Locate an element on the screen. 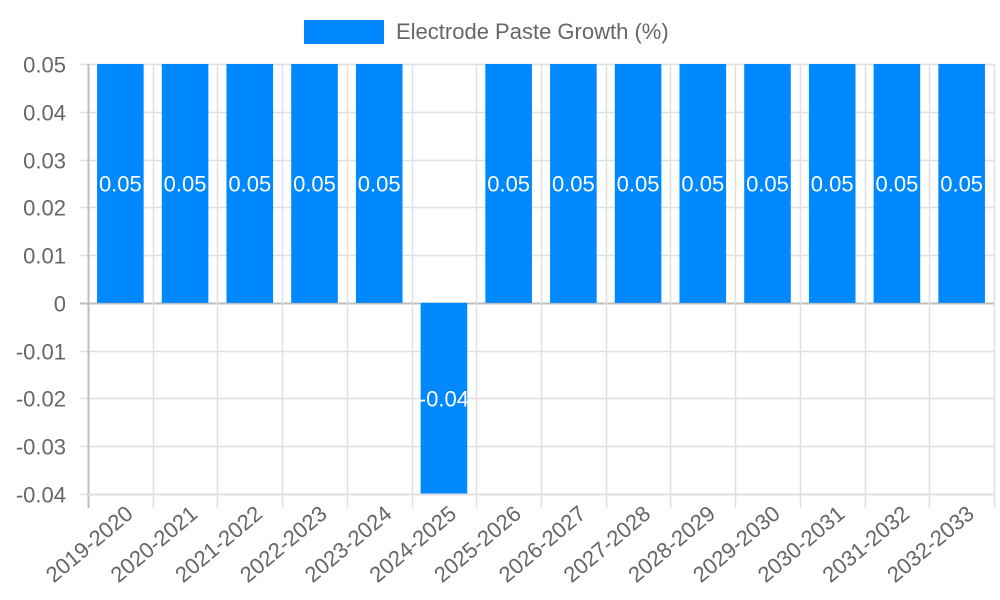 The width and height of the screenshot is (1000, 600). y-tick-label: 0 is located at coordinates (60, 304).